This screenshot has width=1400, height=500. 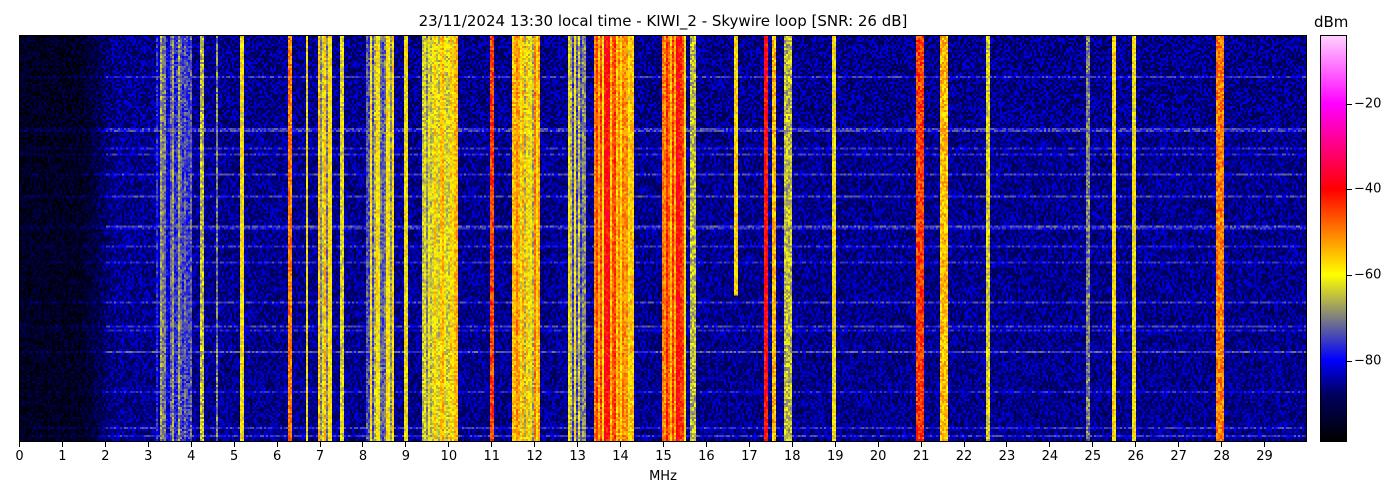 I want to click on colorbar-tick-label: −20, so click(x=1368, y=104).